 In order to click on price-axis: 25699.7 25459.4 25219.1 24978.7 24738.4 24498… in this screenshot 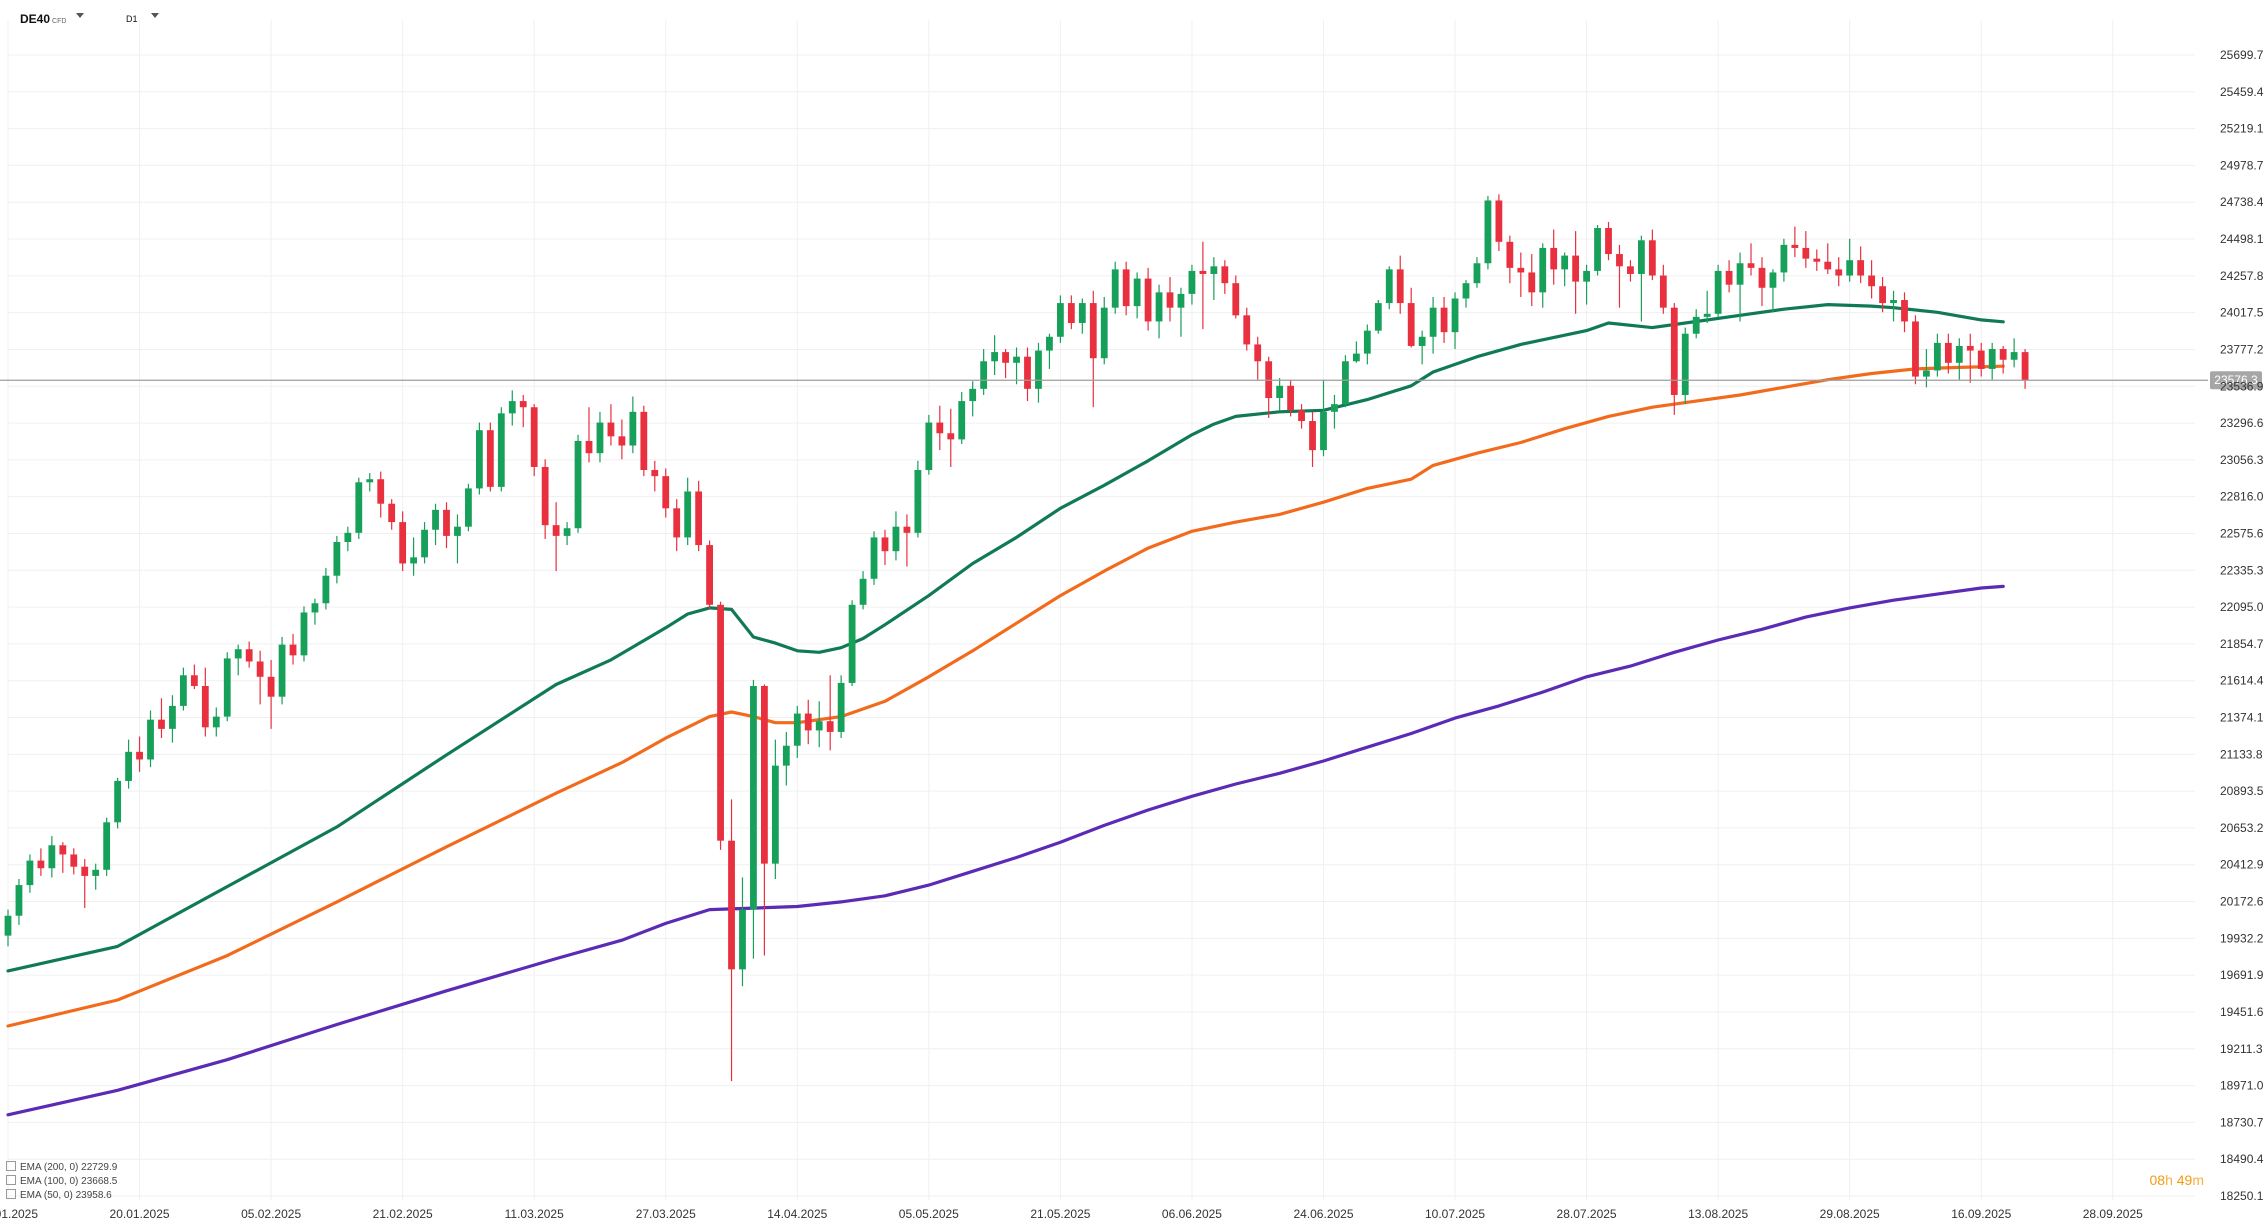, I will do `click(2242, 625)`.